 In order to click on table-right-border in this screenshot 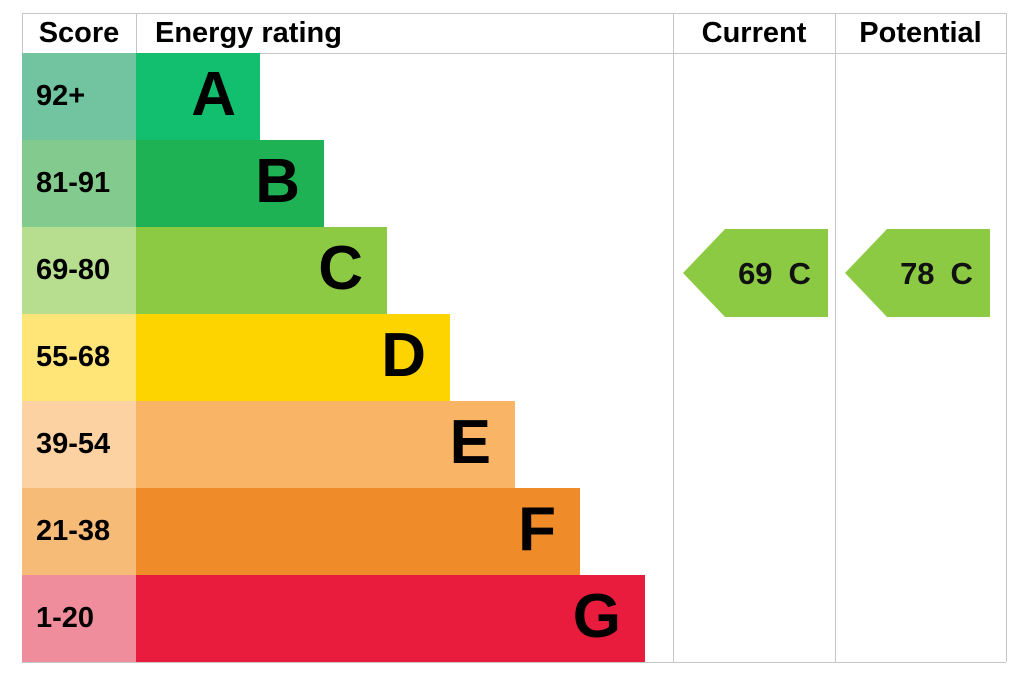, I will do `click(1006, 337)`.